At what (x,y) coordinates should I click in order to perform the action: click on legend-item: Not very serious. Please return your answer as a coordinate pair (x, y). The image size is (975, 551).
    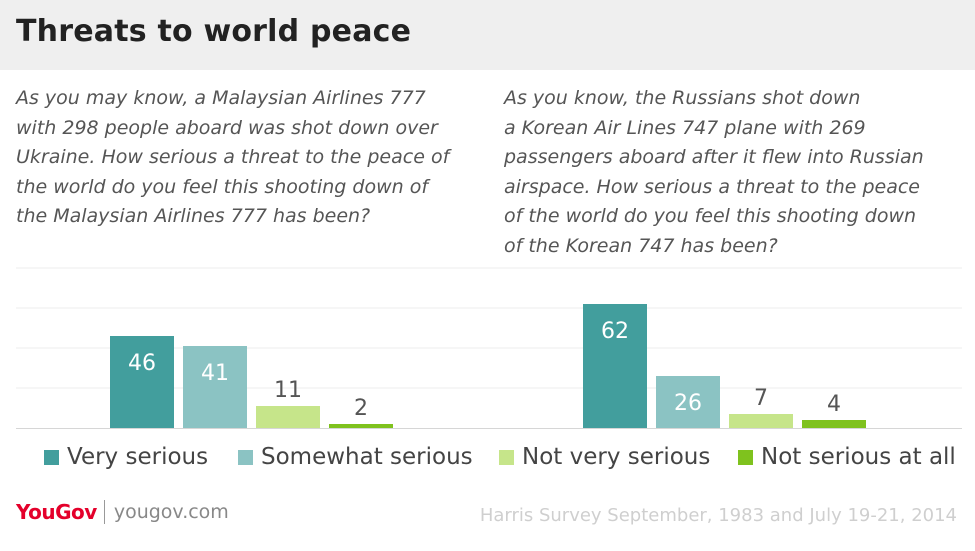
    Looking at the image, I should click on (604, 457).